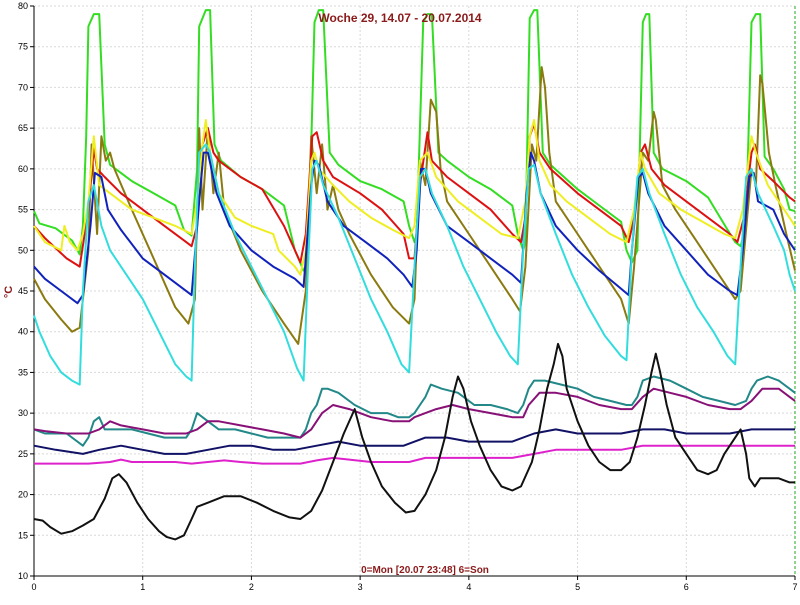 This screenshot has width=800, height=605. I want to click on y-tick-label: 25, so click(23, 454).